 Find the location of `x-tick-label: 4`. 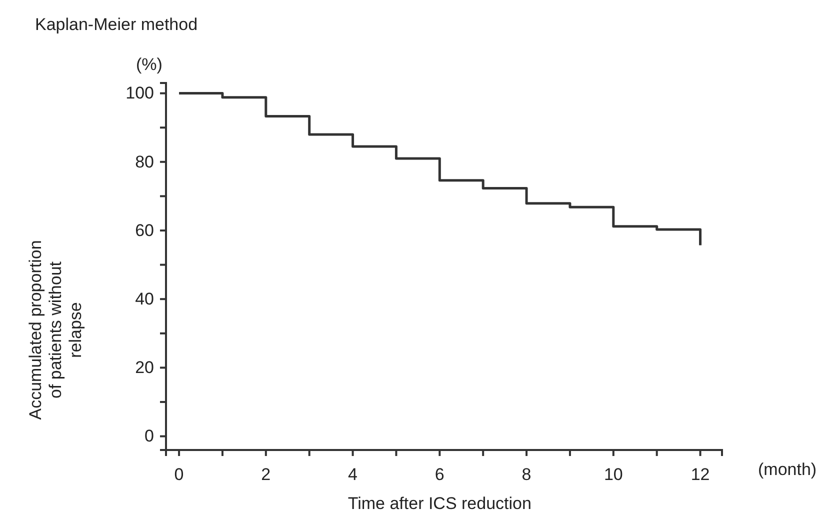

x-tick-label: 4 is located at coordinates (353, 474).